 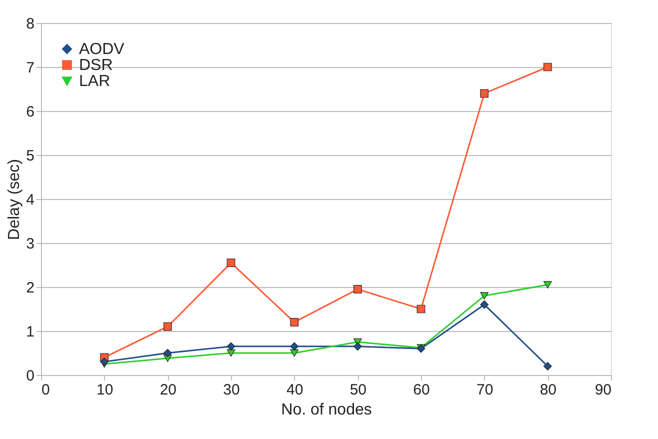 I want to click on x-tick-label: 10, so click(x=105, y=390).